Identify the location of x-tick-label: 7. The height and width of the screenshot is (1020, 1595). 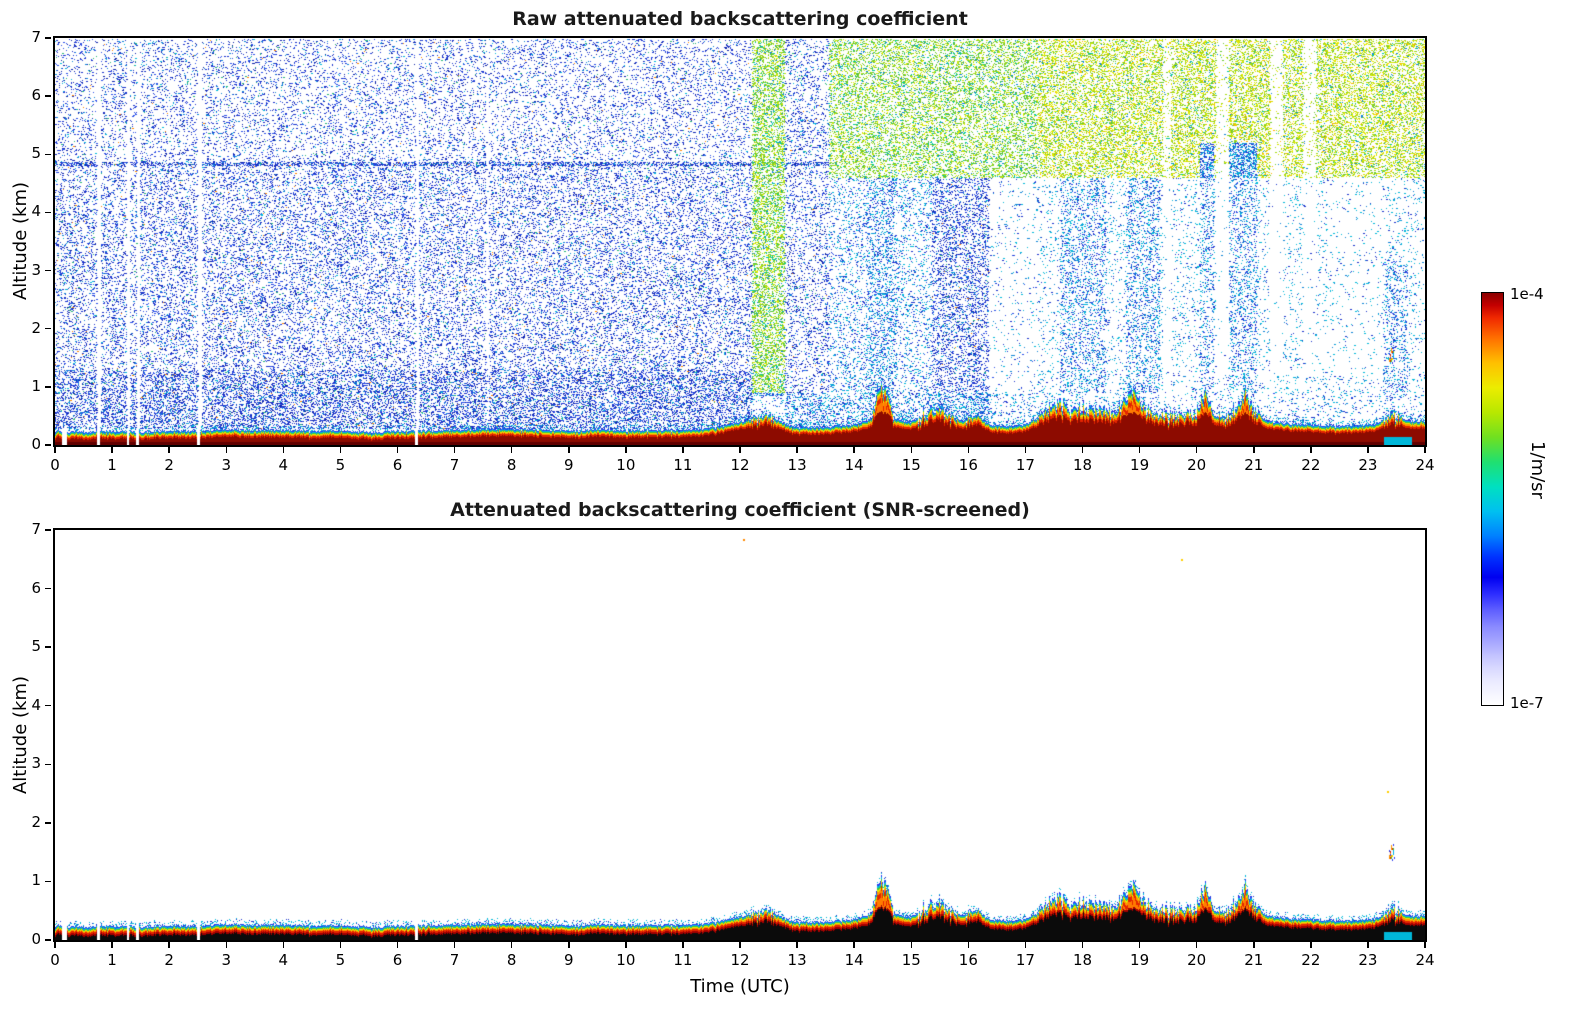
(454, 465).